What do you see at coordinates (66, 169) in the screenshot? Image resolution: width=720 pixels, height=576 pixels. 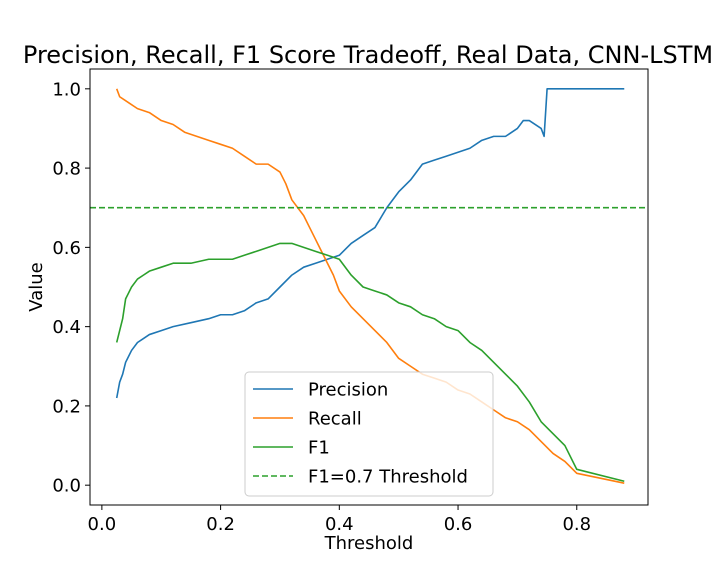 I see `y-tick-label: 0.8` at bounding box center [66, 169].